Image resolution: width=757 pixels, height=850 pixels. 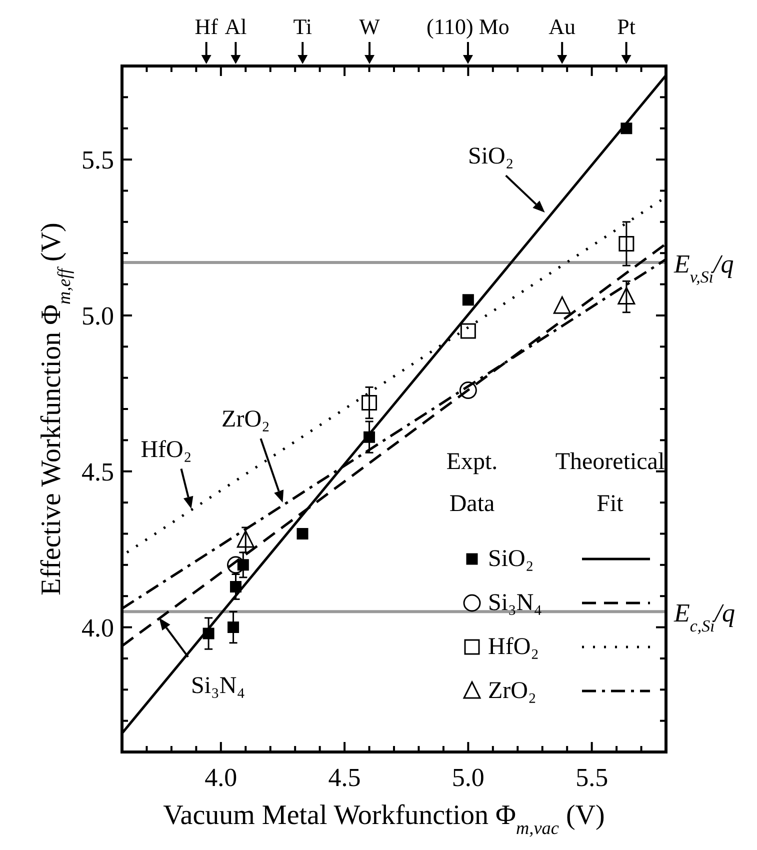 What do you see at coordinates (384, 819) in the screenshot?
I see `x-axis-title: Vacuum Metal Workfunction Φ$_{m,vac}$ (V)` at bounding box center [384, 819].